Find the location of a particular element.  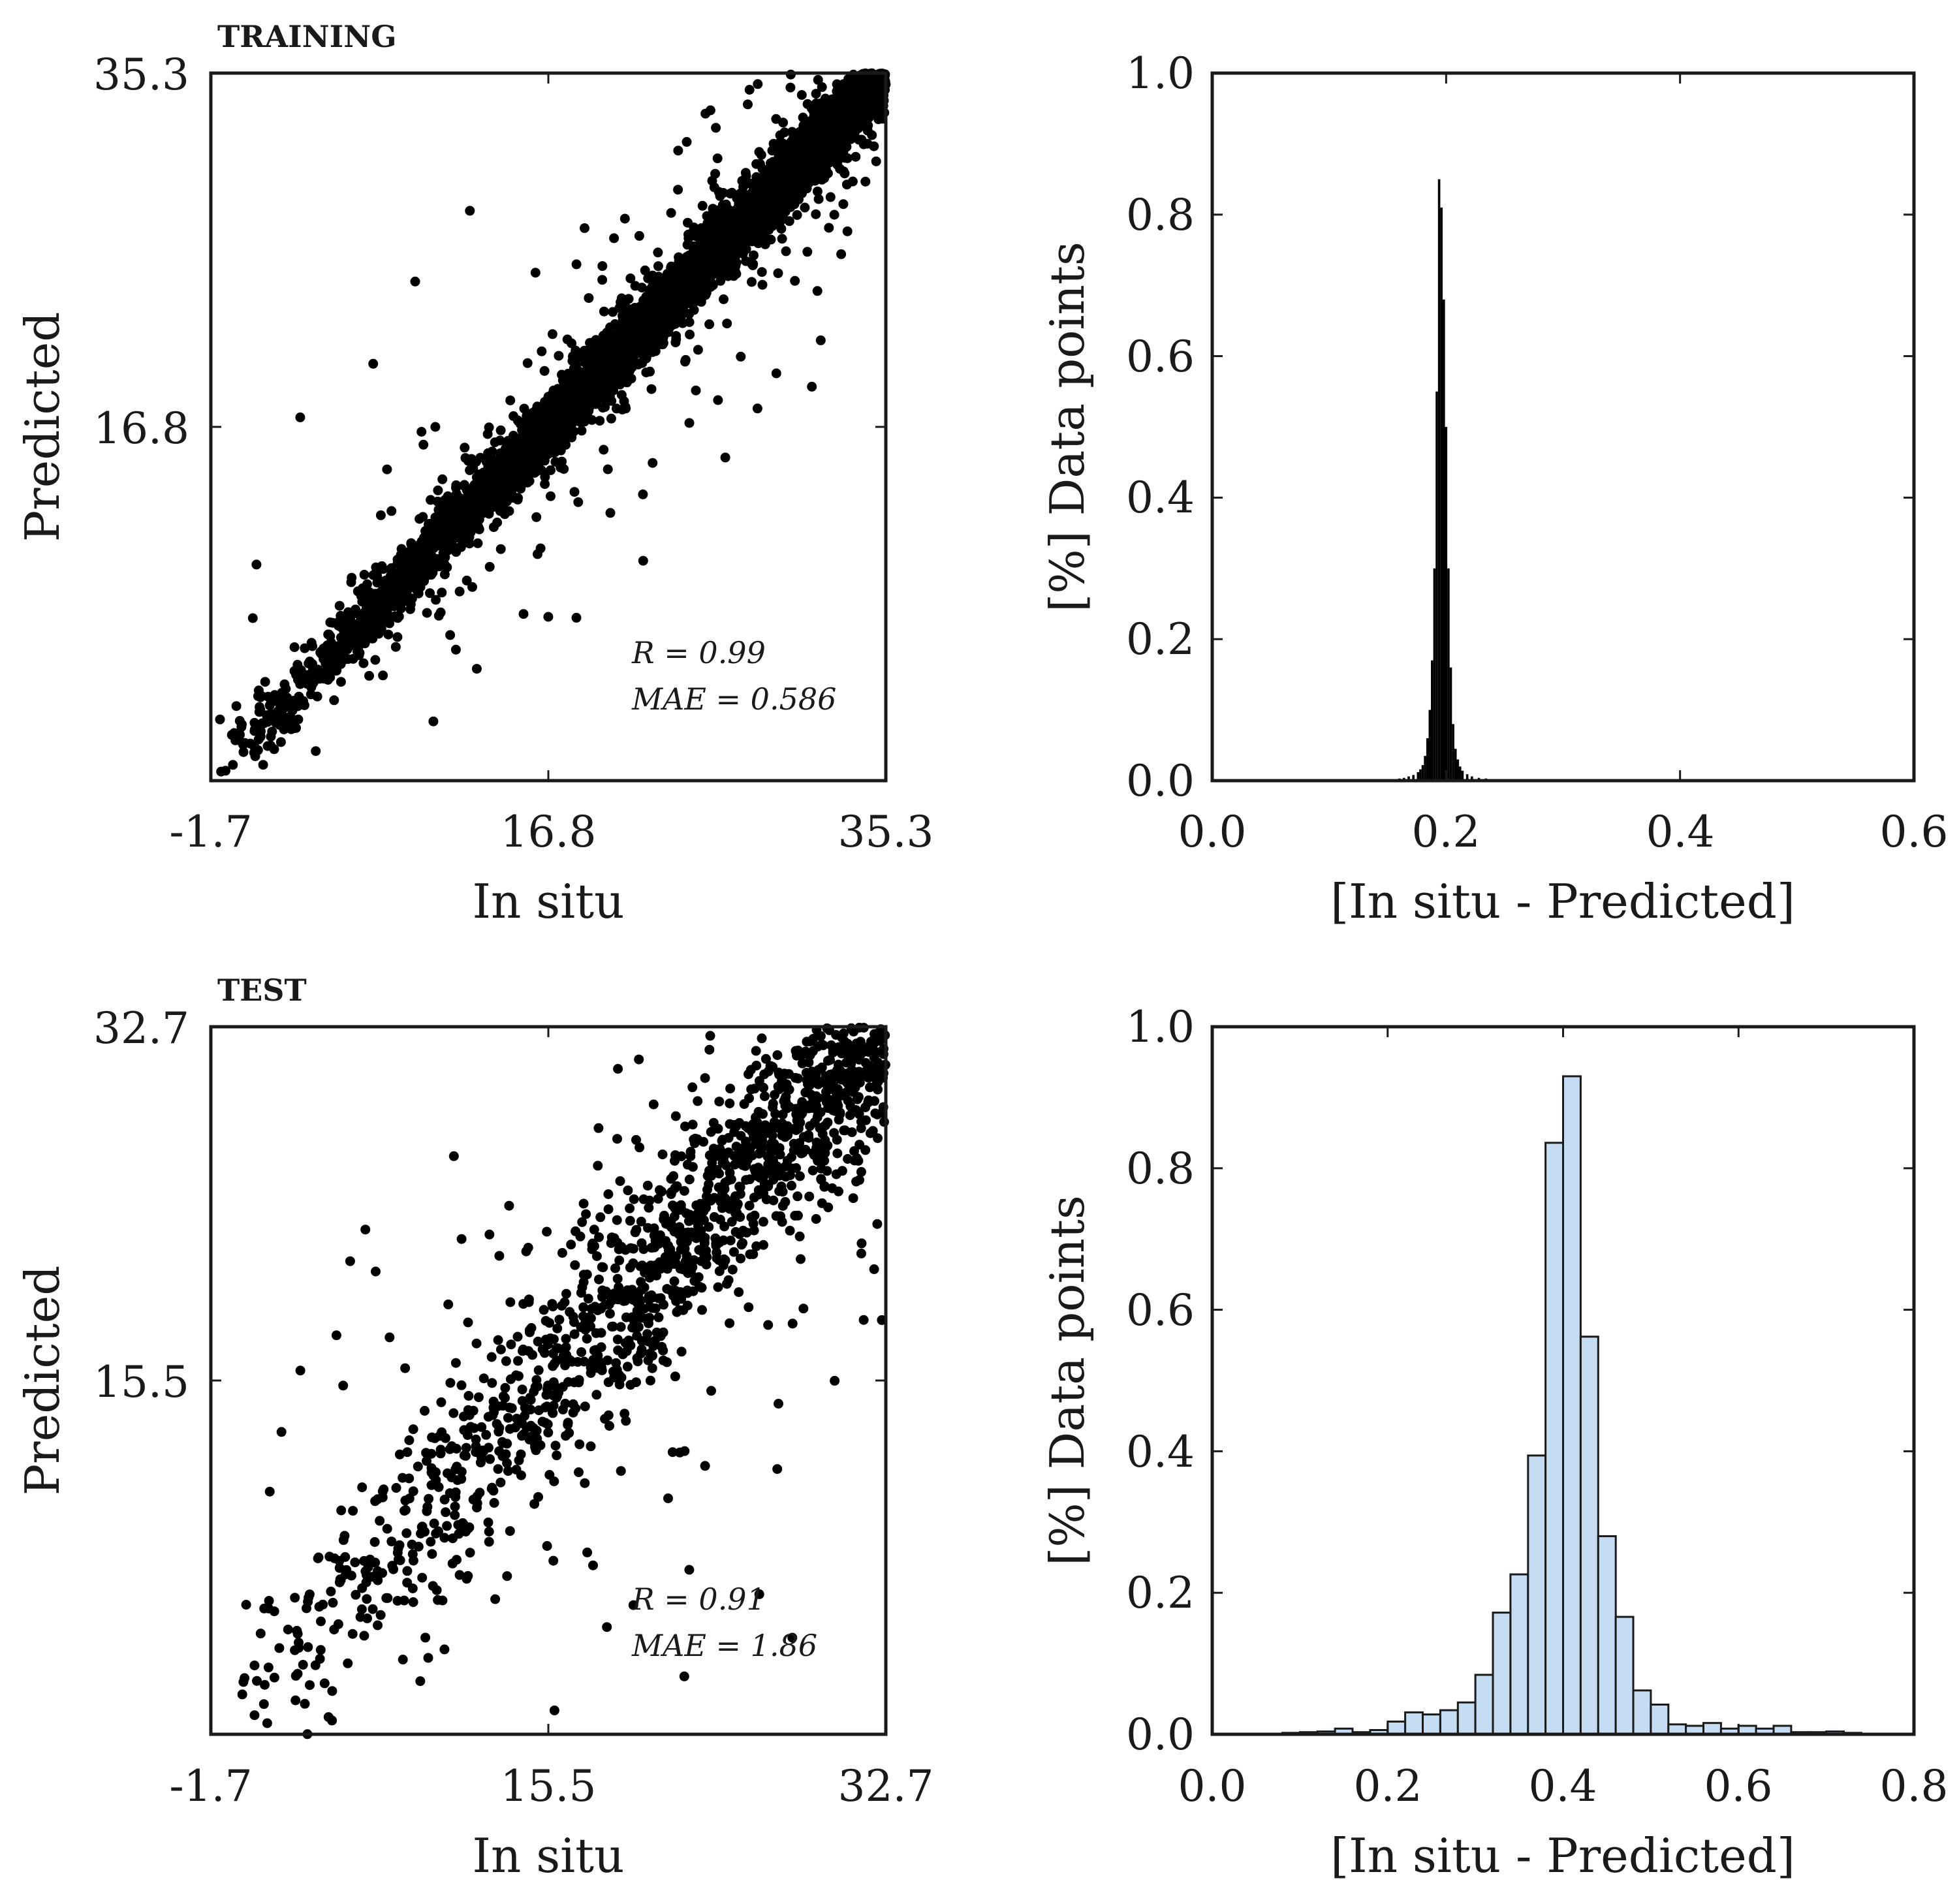

training-points is located at coordinates (553, 422).